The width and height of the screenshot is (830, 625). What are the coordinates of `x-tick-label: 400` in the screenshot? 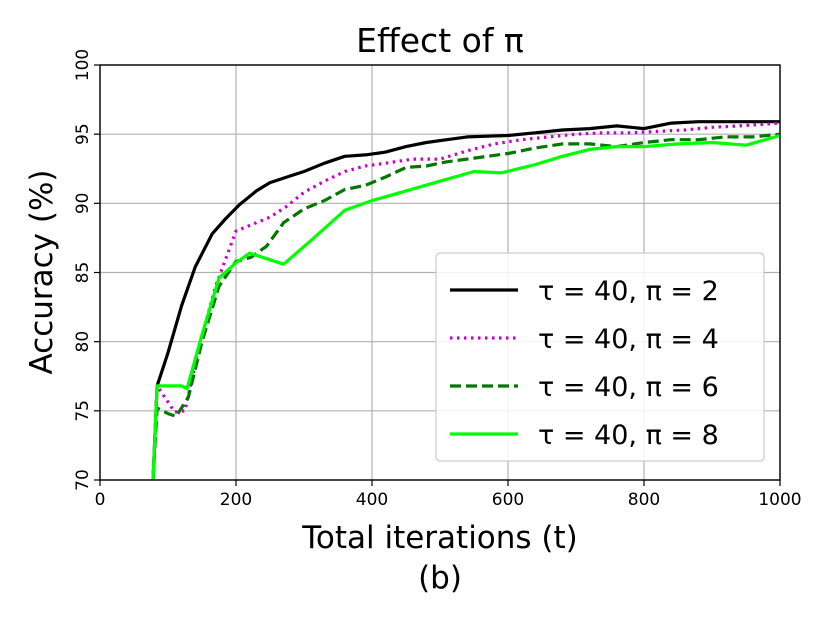 It's located at (372, 500).